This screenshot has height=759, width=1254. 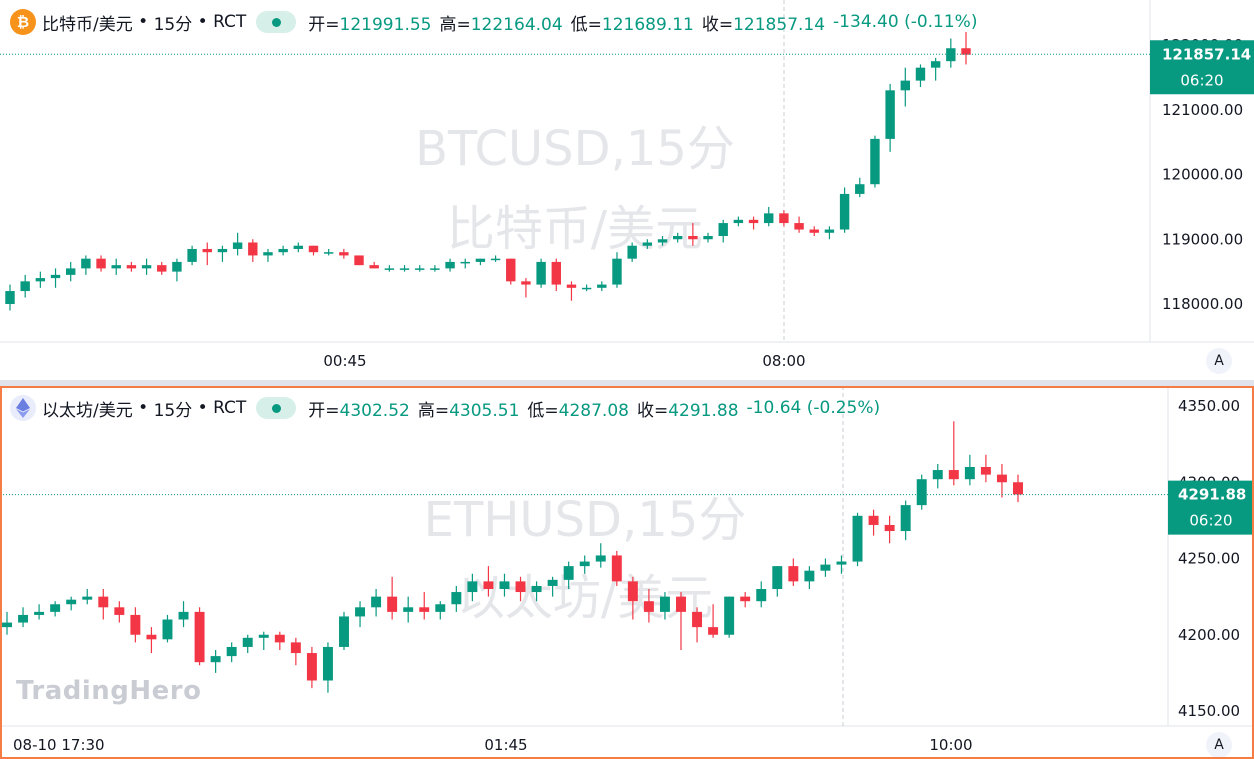 What do you see at coordinates (627, 383) in the screenshot?
I see `pane-separator` at bounding box center [627, 383].